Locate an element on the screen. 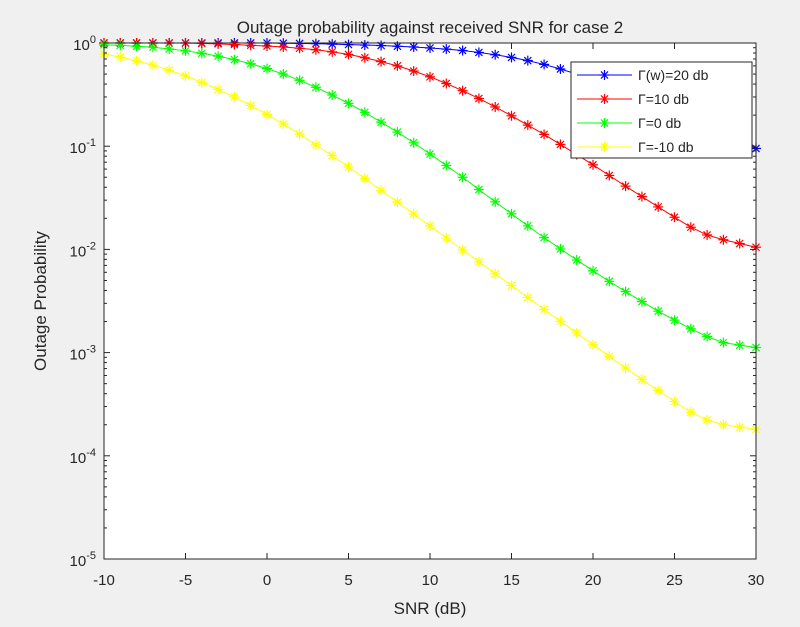 The height and width of the screenshot is (627, 800). legend-label: Γ=10 db is located at coordinates (663, 99).